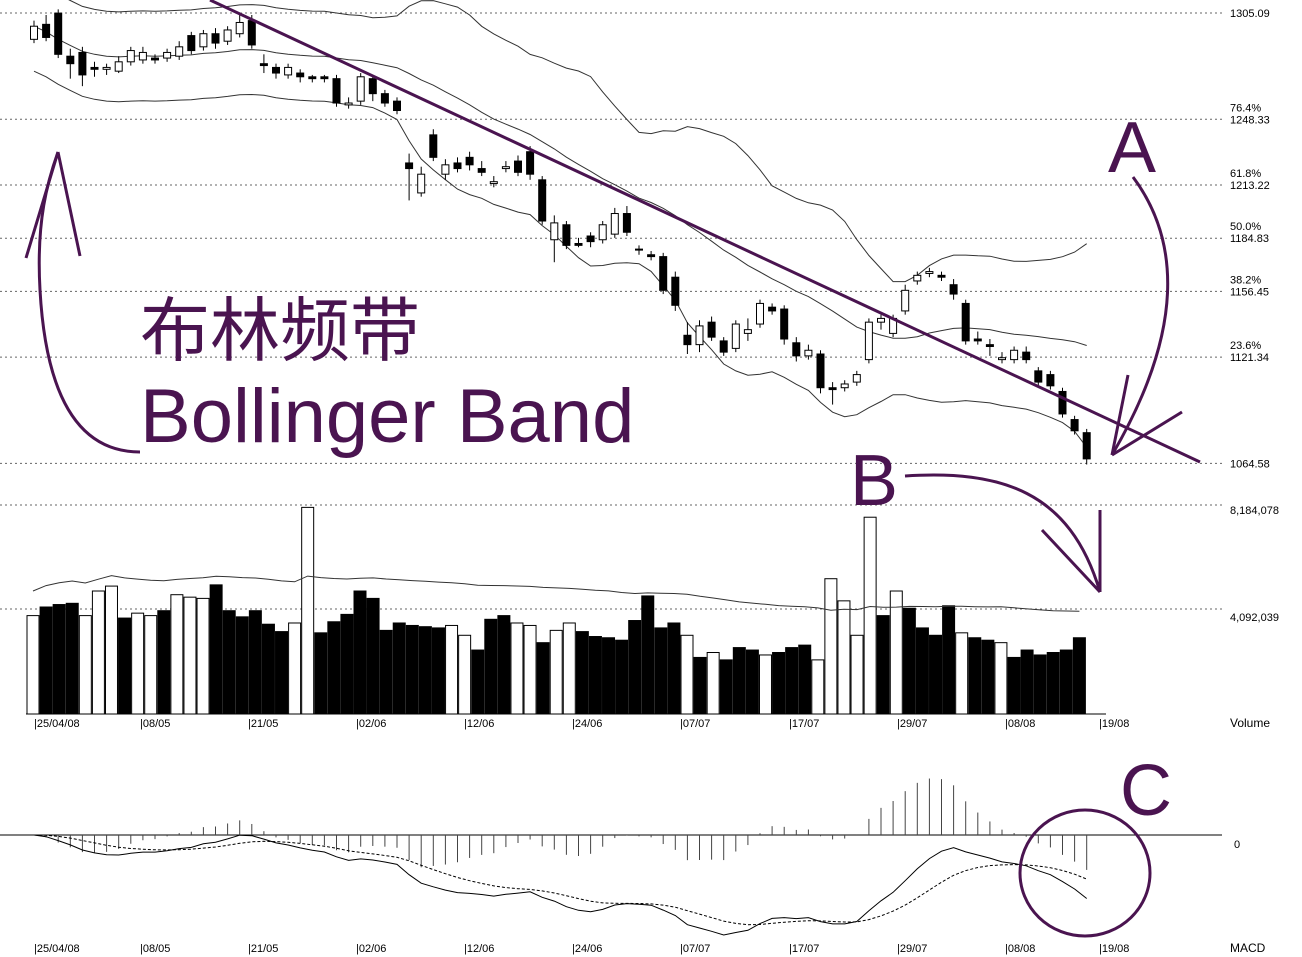 This screenshot has height=957, width=1302. What do you see at coordinates (1248, 948) in the screenshot?
I see `macd-panel-label: MACD` at bounding box center [1248, 948].